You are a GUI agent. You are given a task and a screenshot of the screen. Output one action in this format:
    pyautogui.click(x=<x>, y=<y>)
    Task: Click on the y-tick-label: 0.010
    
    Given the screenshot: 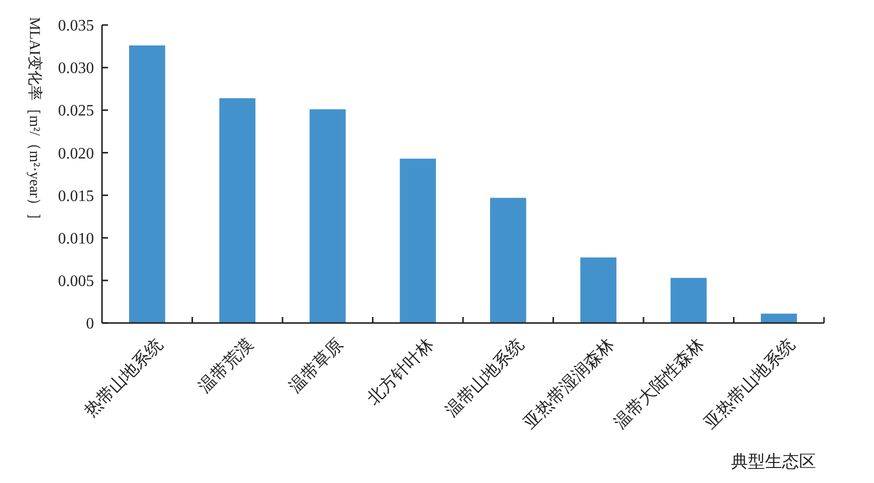 What is the action you would take?
    pyautogui.click(x=76, y=239)
    